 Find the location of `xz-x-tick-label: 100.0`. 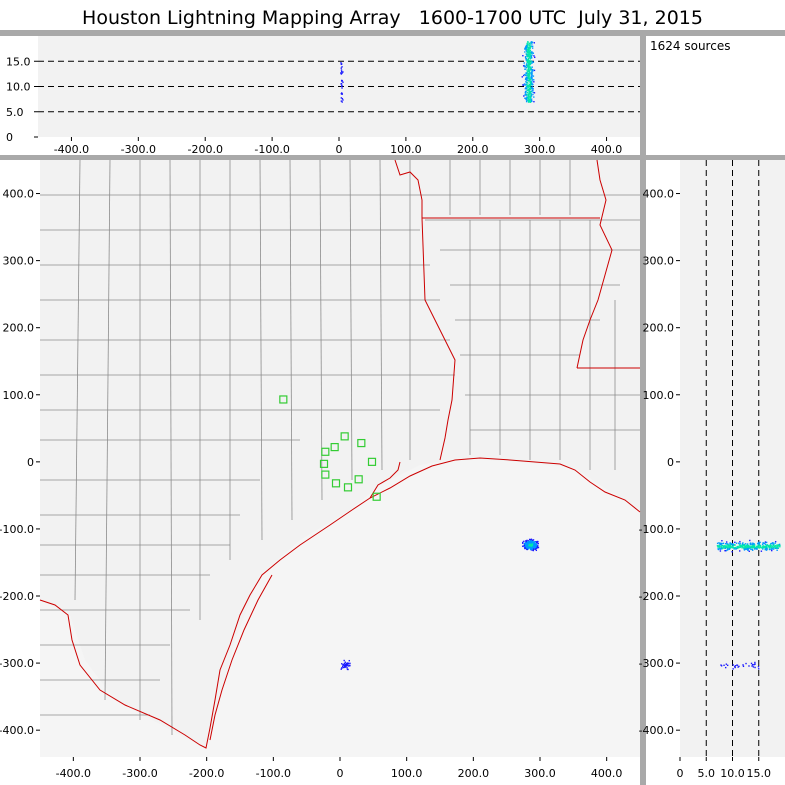

xz-x-tick-label: 100.0 is located at coordinates (406, 149).